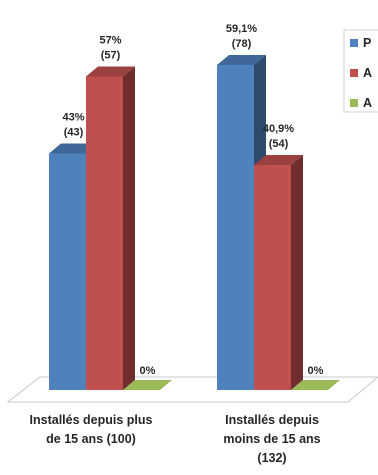  I want to click on legend: P A A, so click(360, 71).